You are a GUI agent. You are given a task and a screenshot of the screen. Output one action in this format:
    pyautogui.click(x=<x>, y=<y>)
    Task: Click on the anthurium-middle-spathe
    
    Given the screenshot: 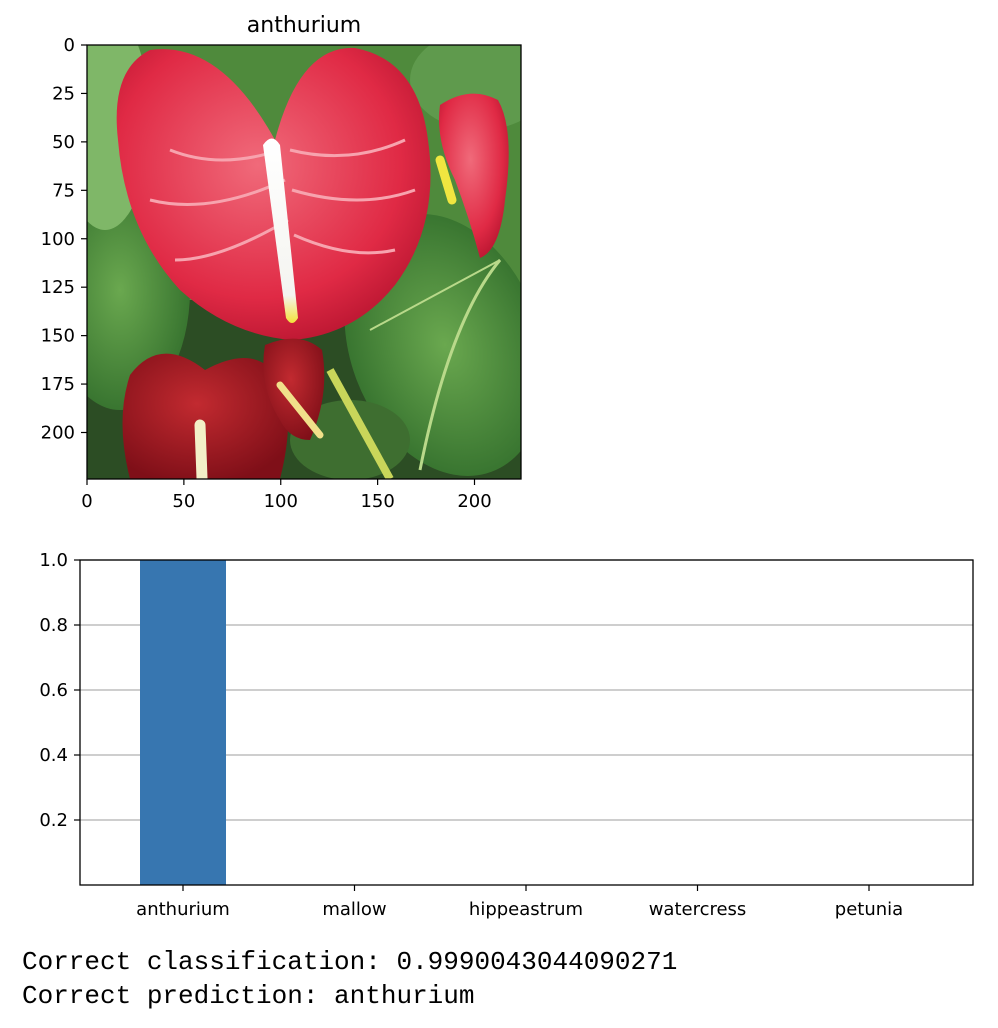 What is the action you would take?
    pyautogui.click(x=294, y=389)
    